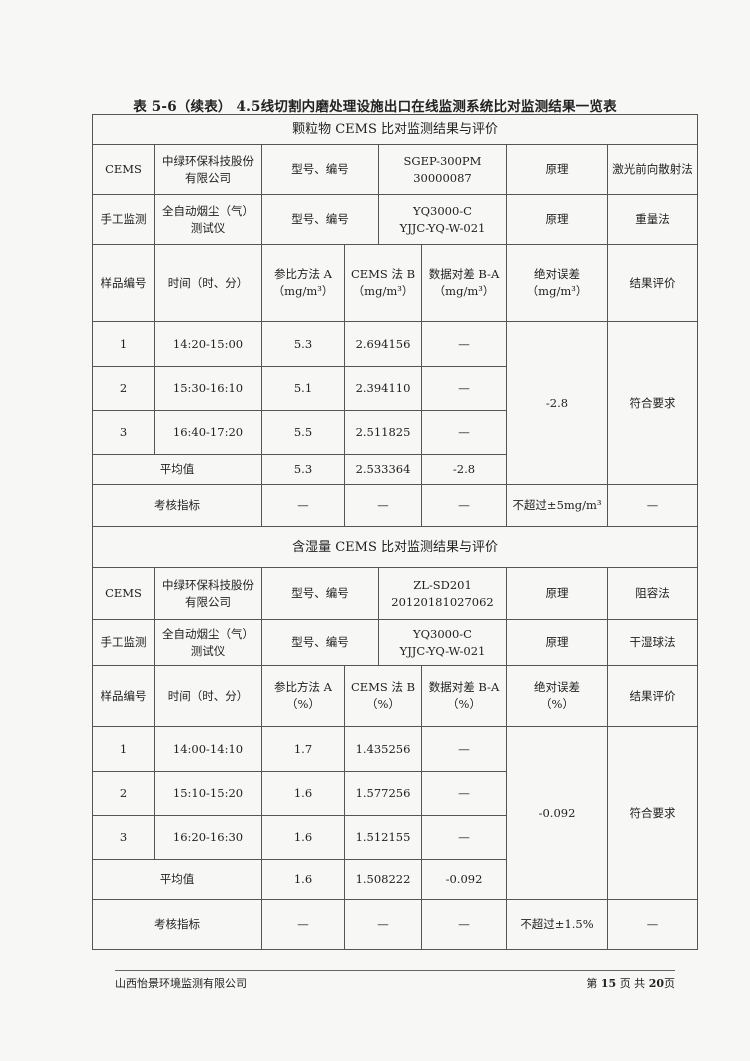  I want to click on sample-time: 15:10-15:20, so click(208, 793).